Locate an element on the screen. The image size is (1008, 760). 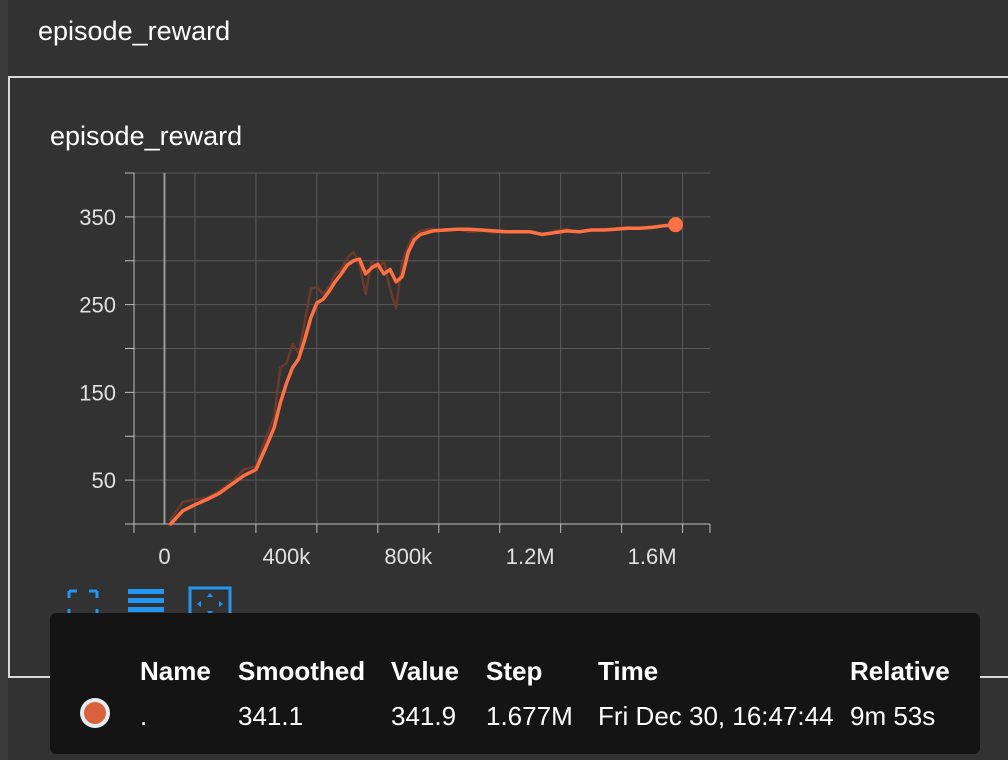
tooltip-relative-time: 9m 53s is located at coordinates (893, 716).